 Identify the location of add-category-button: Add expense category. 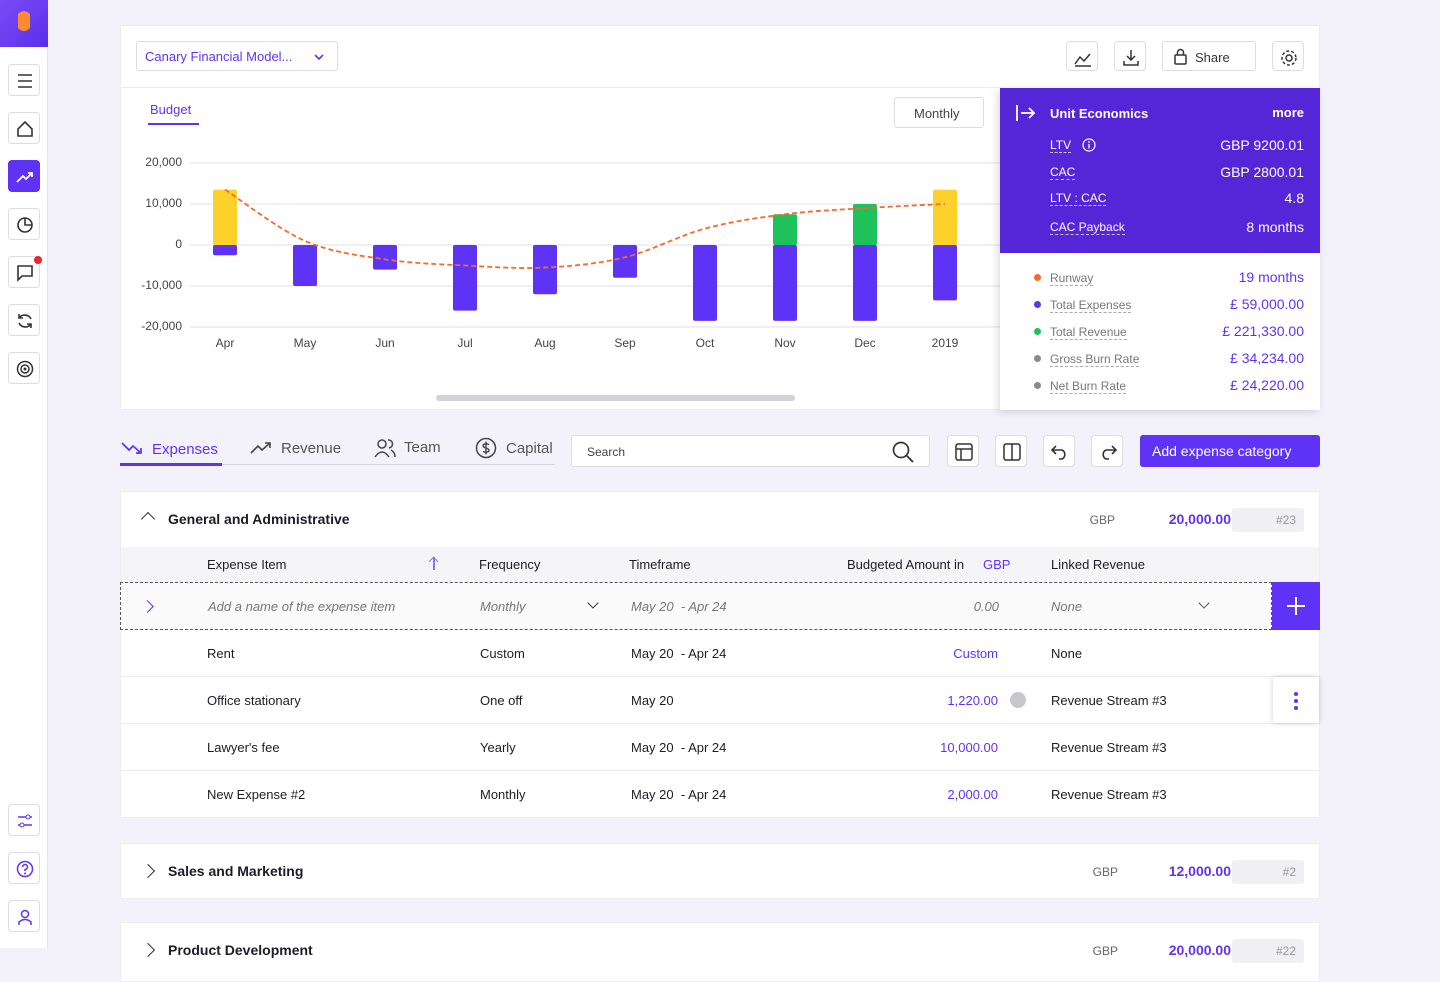
(1230, 451).